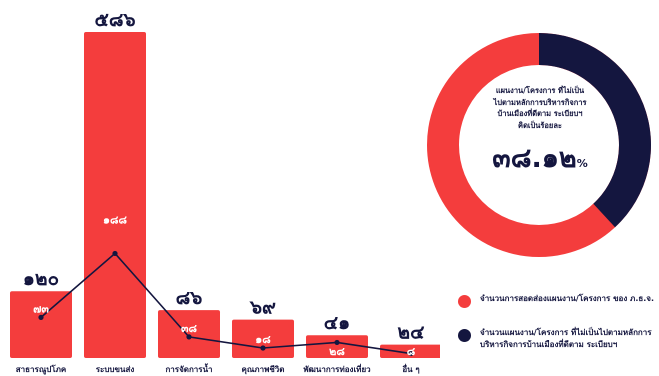 The height and width of the screenshot is (376, 659). What do you see at coordinates (41, 308) in the screenshot?
I see `line-value-label: ๗๓` at bounding box center [41, 308].